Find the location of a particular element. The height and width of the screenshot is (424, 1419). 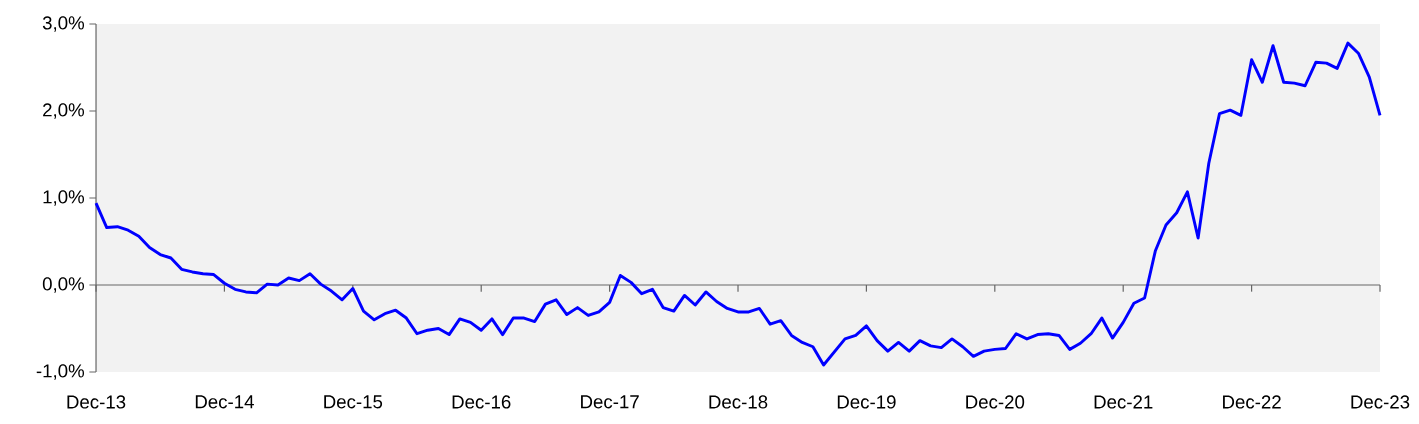

y-tick-label: 2,0% is located at coordinates (64, 111).